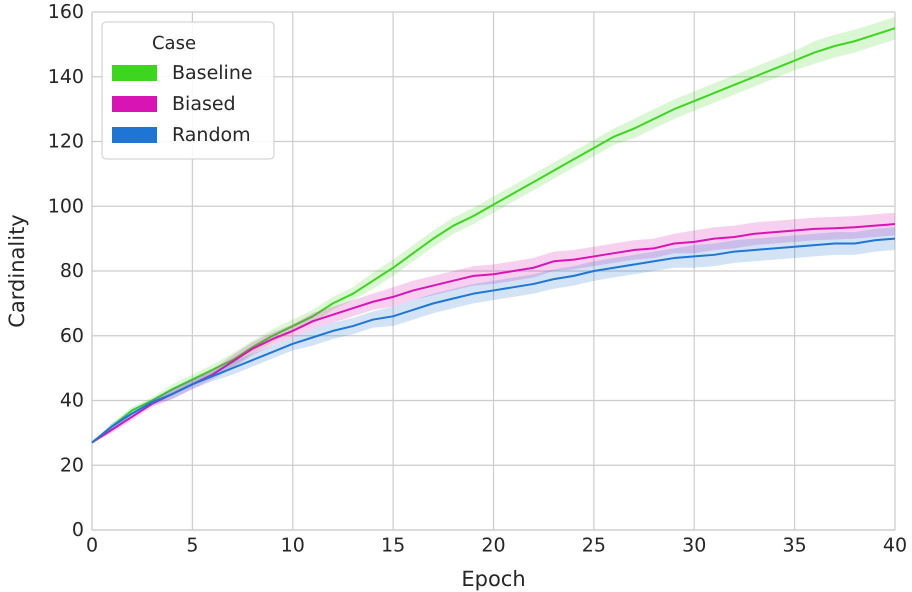 The width and height of the screenshot is (912, 592). What do you see at coordinates (212, 73) in the screenshot?
I see `legend-label: Baseline` at bounding box center [212, 73].